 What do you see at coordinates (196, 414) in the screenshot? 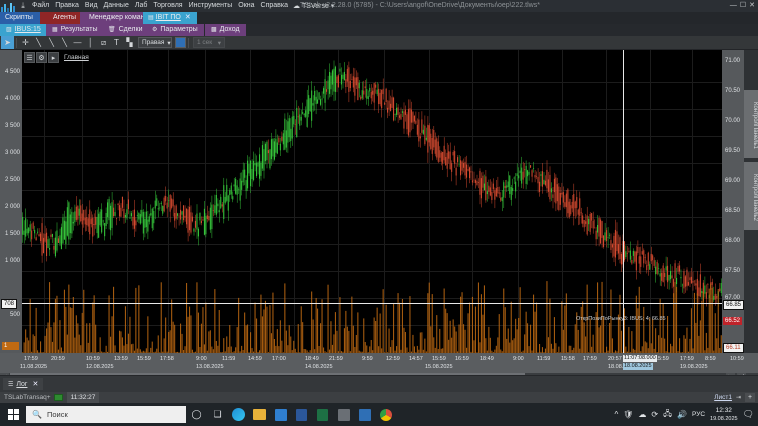
I see `cortana-icon: ◯` at bounding box center [196, 414].